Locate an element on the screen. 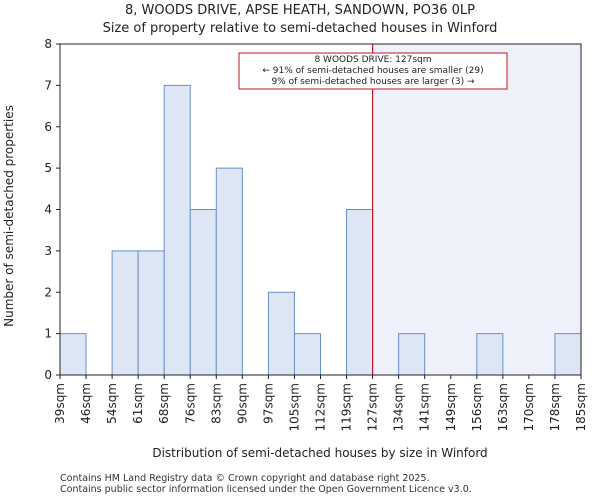 Image resolution: width=600 pixels, height=500 pixels. y-axis-label: Number of semi-detached properties is located at coordinates (9, 216).